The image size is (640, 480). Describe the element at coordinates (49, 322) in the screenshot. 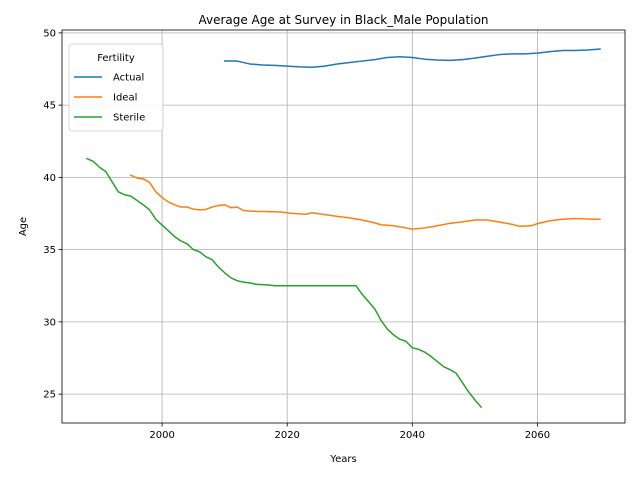

I see `y-tick-label: 30` at that location.